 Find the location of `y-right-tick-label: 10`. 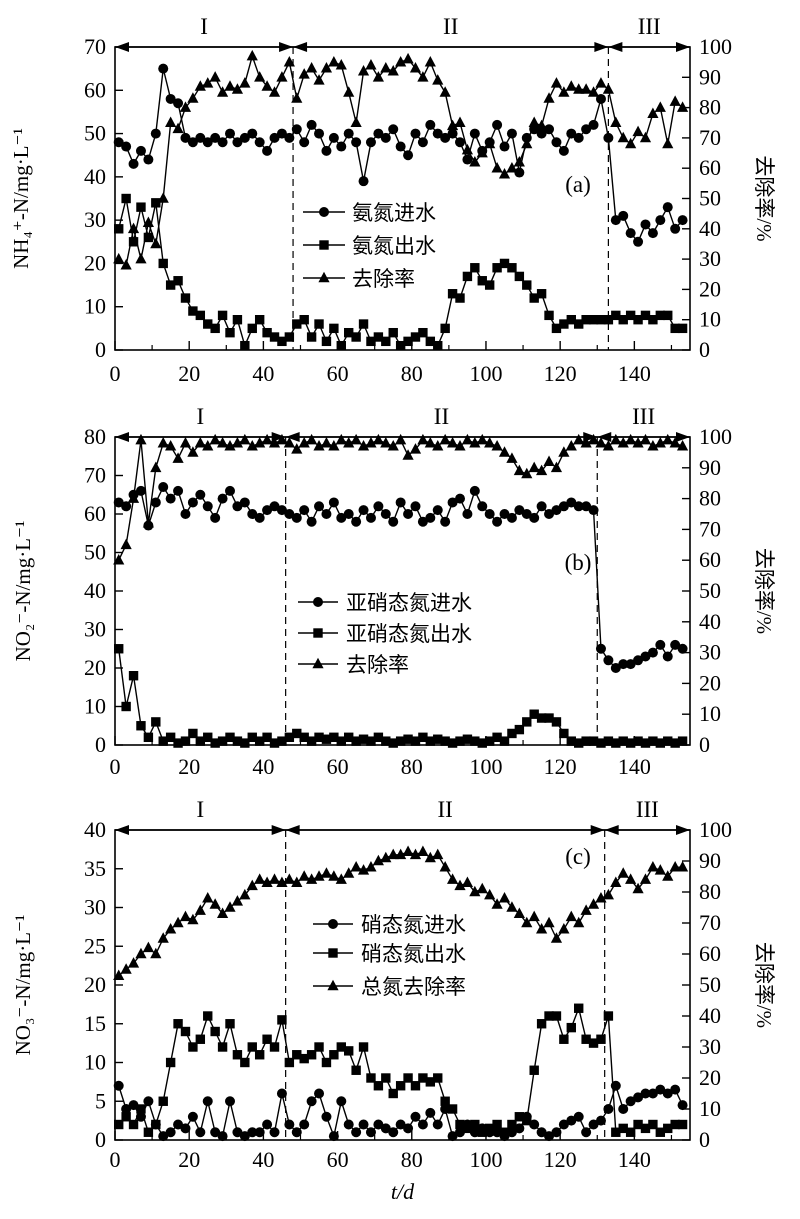

y-right-tick-label: 10 is located at coordinates (710, 1108).